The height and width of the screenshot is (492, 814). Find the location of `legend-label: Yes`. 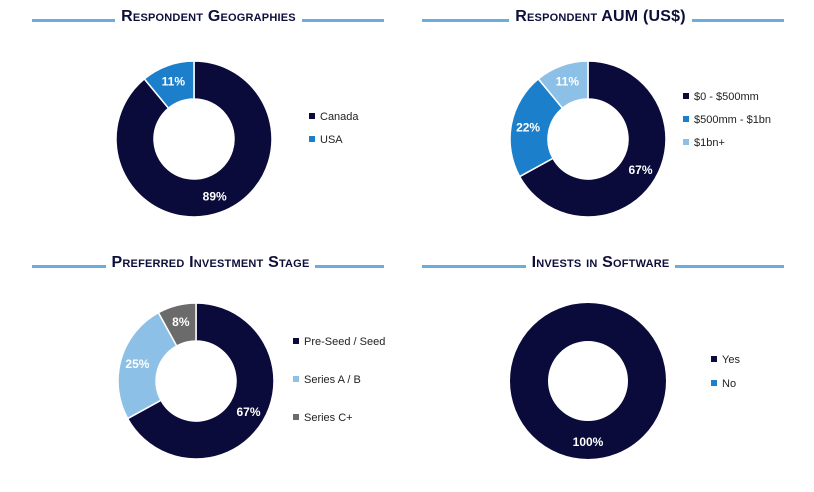

legend-label: Yes is located at coordinates (731, 360).